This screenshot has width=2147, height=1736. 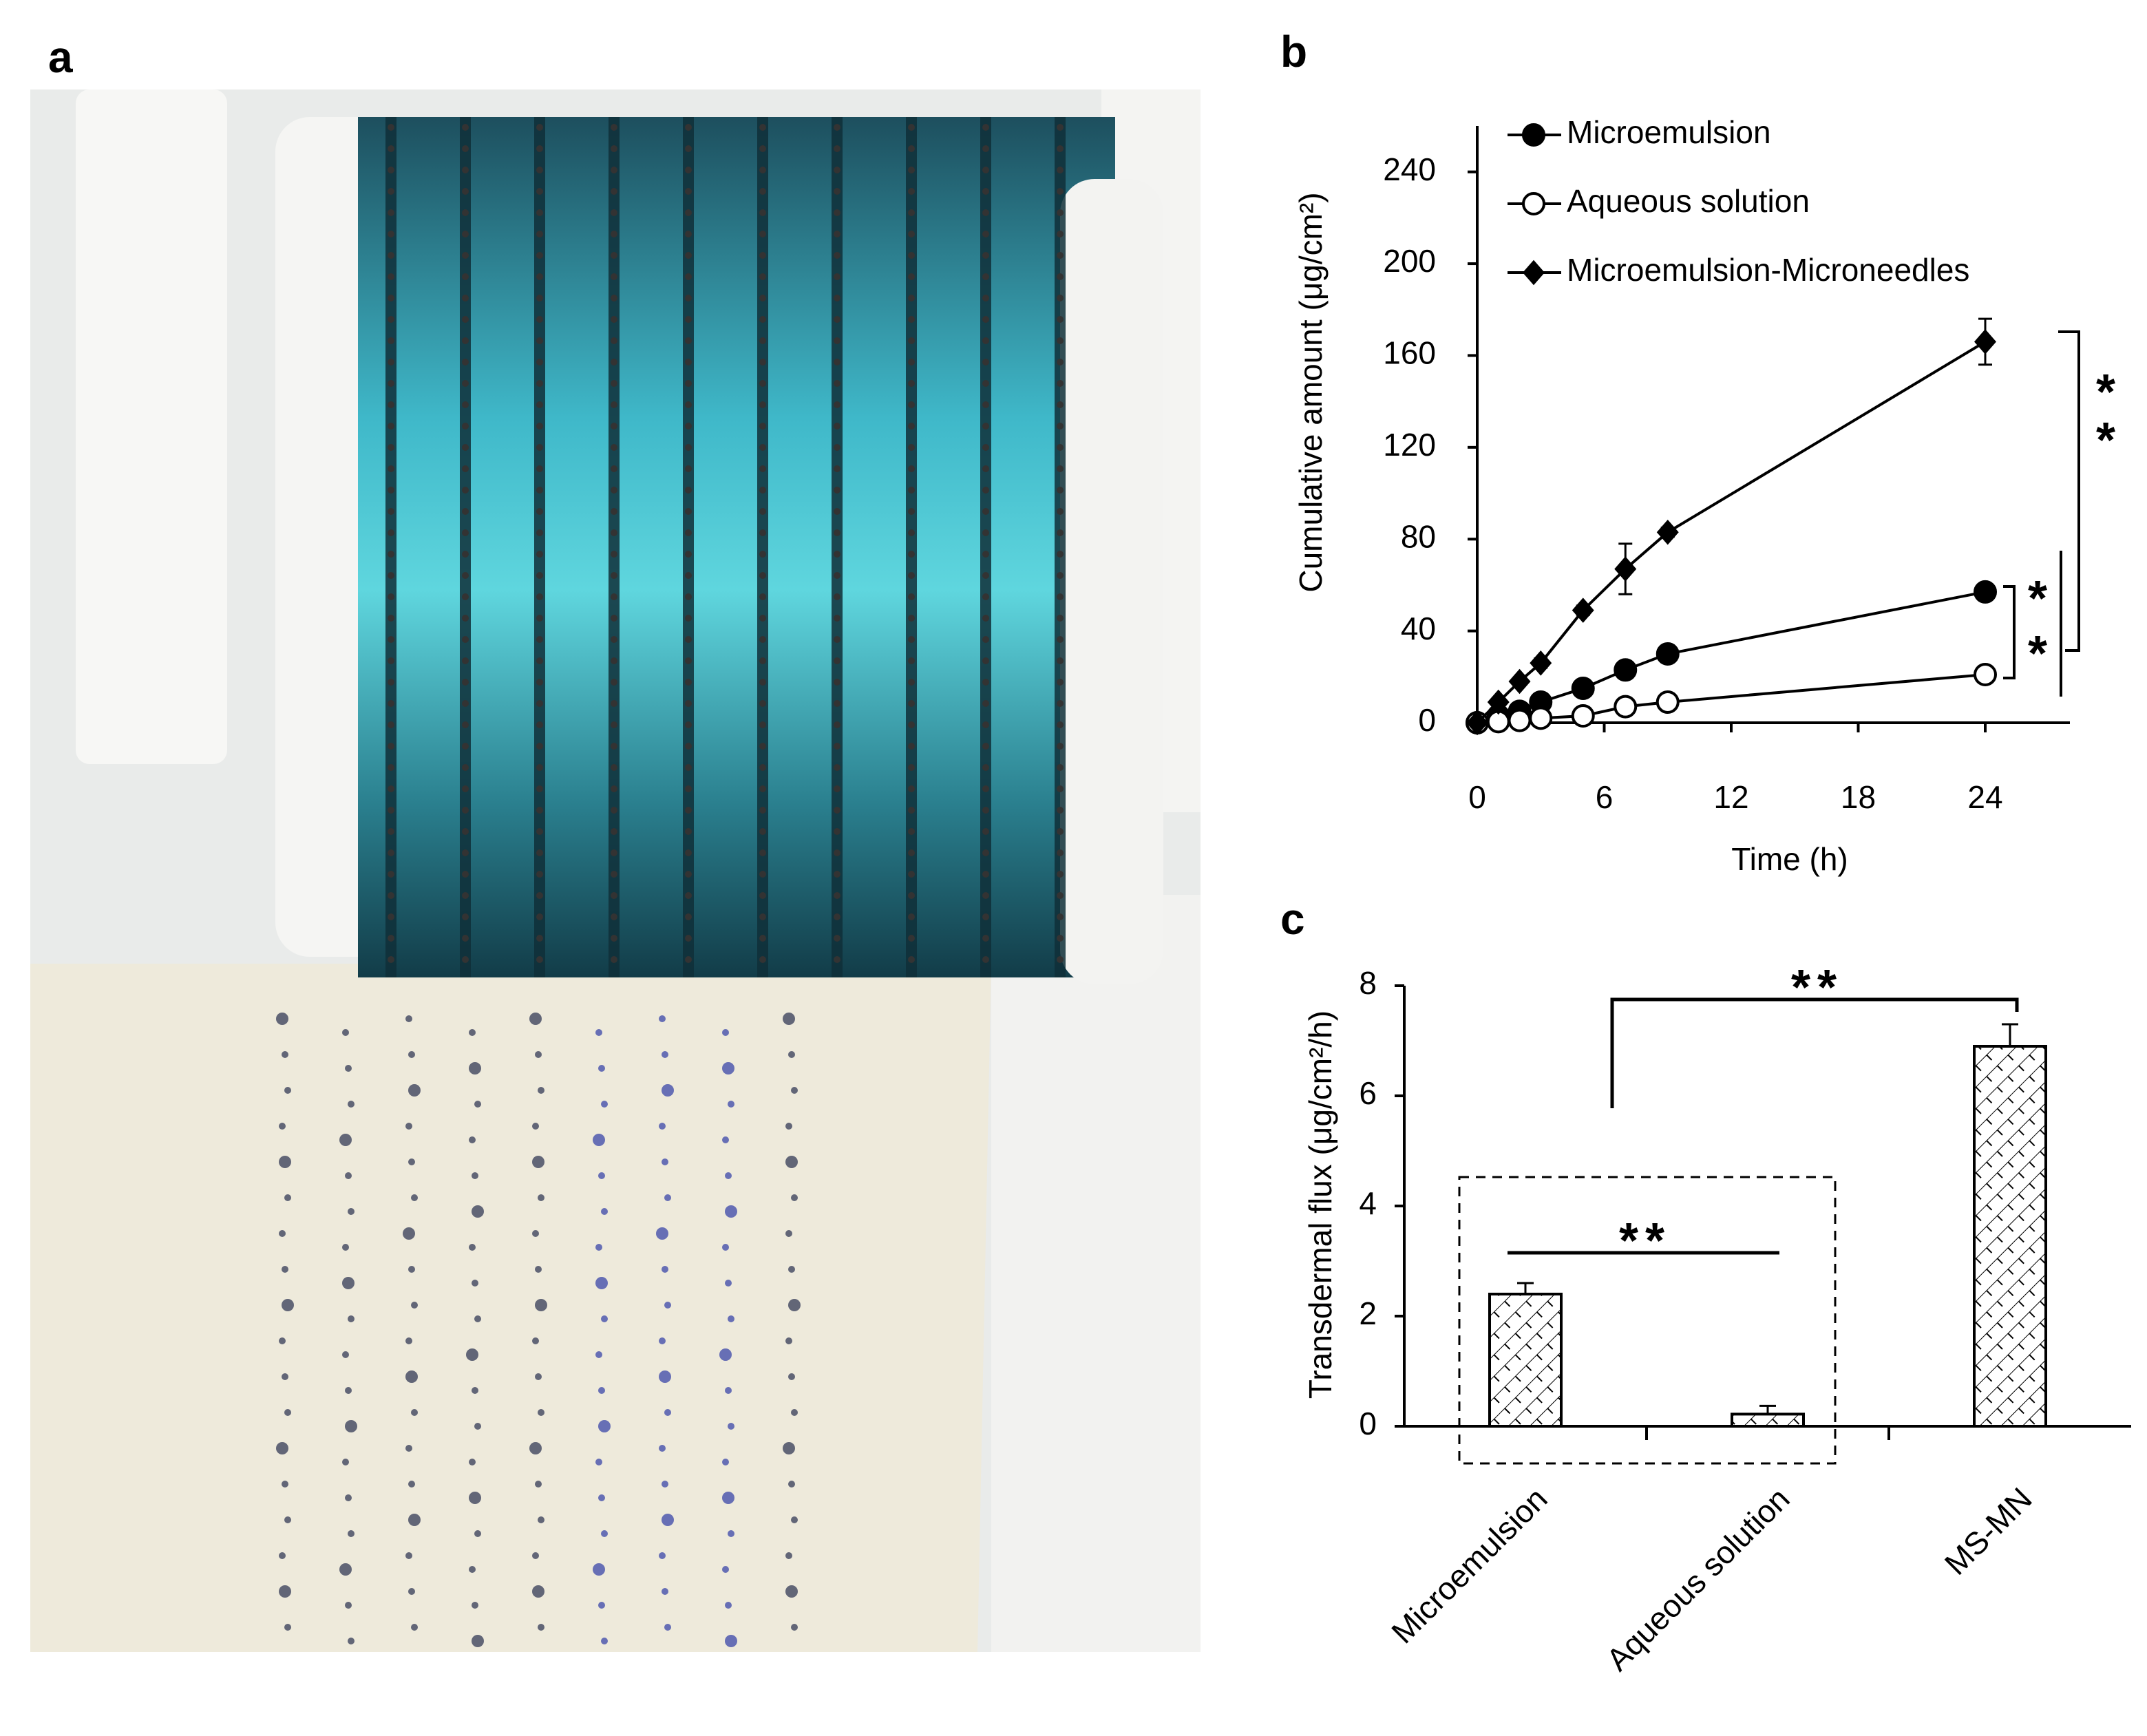 What do you see at coordinates (1410, 445) in the screenshot?
I see `y-tick-label: 120` at bounding box center [1410, 445].